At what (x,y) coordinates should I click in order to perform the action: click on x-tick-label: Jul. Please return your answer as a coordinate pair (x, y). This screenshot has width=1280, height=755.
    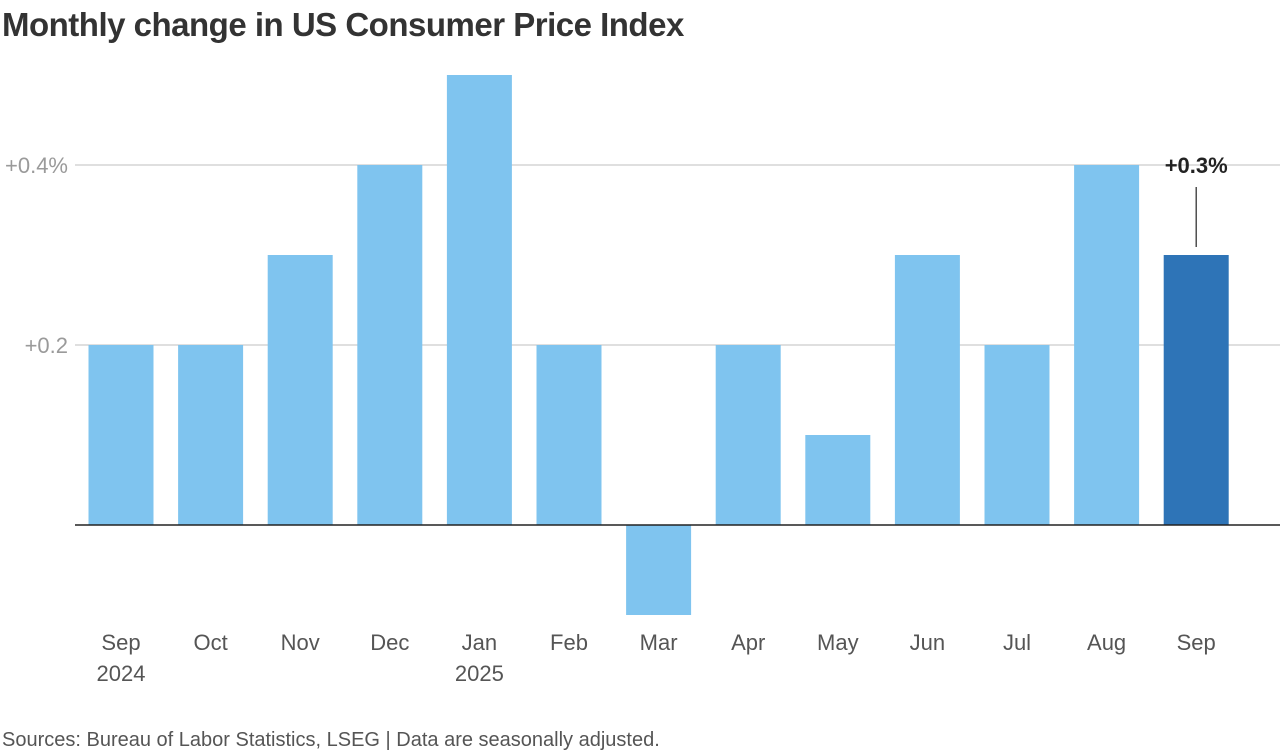
    Looking at the image, I should click on (1017, 642).